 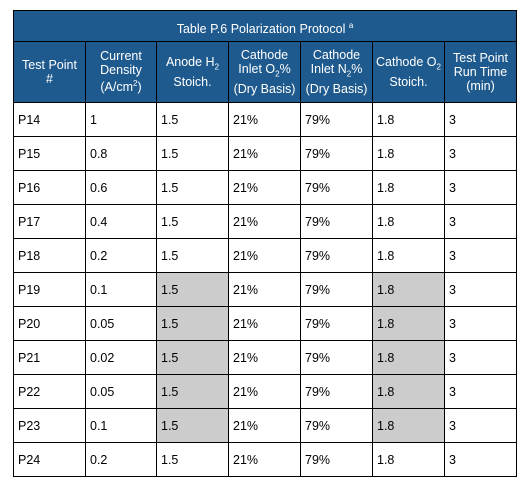 I want to click on table-cell: P15, so click(x=49, y=153).